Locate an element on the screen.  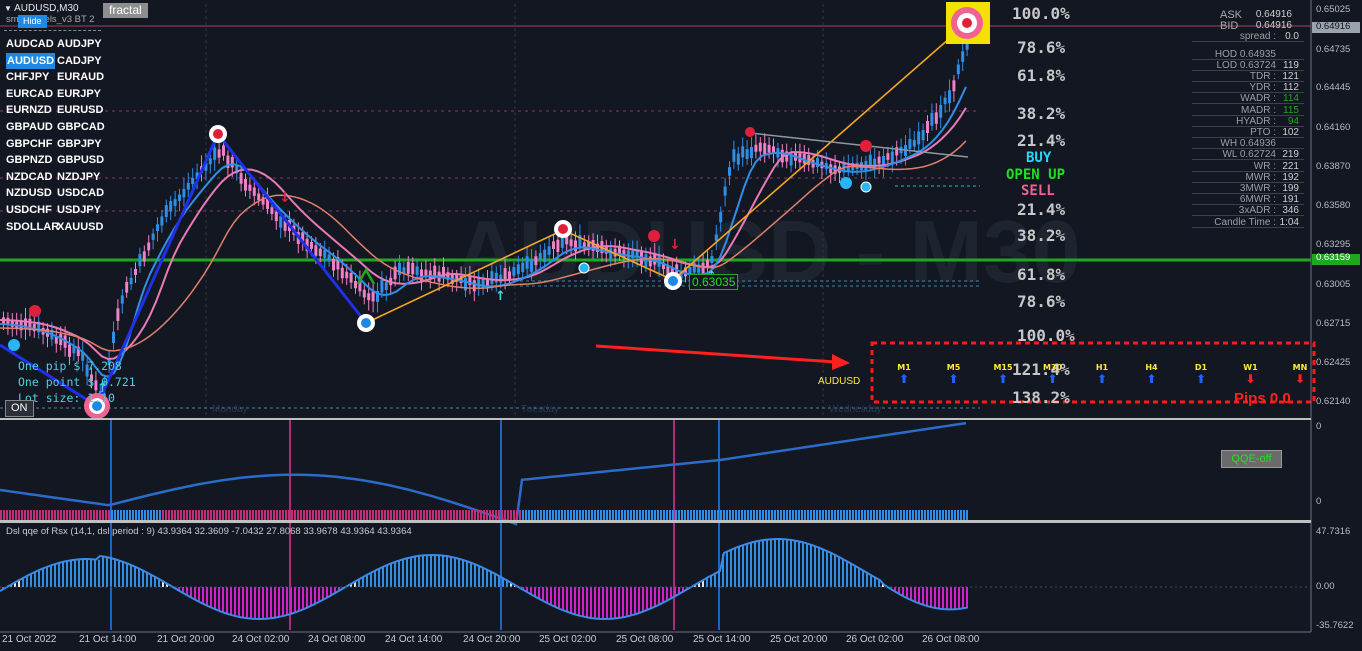
stat-value: 102 is located at coordinates (1290, 132).